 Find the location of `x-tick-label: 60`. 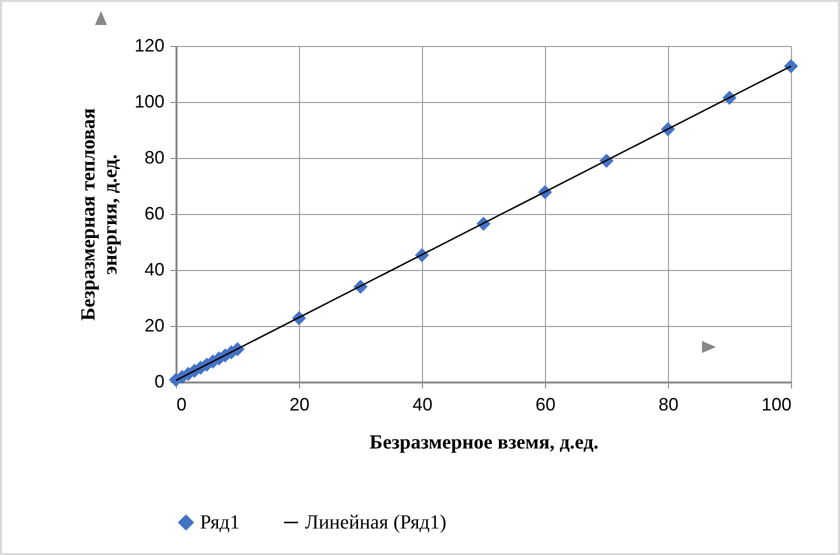

x-tick-label: 60 is located at coordinates (545, 404).